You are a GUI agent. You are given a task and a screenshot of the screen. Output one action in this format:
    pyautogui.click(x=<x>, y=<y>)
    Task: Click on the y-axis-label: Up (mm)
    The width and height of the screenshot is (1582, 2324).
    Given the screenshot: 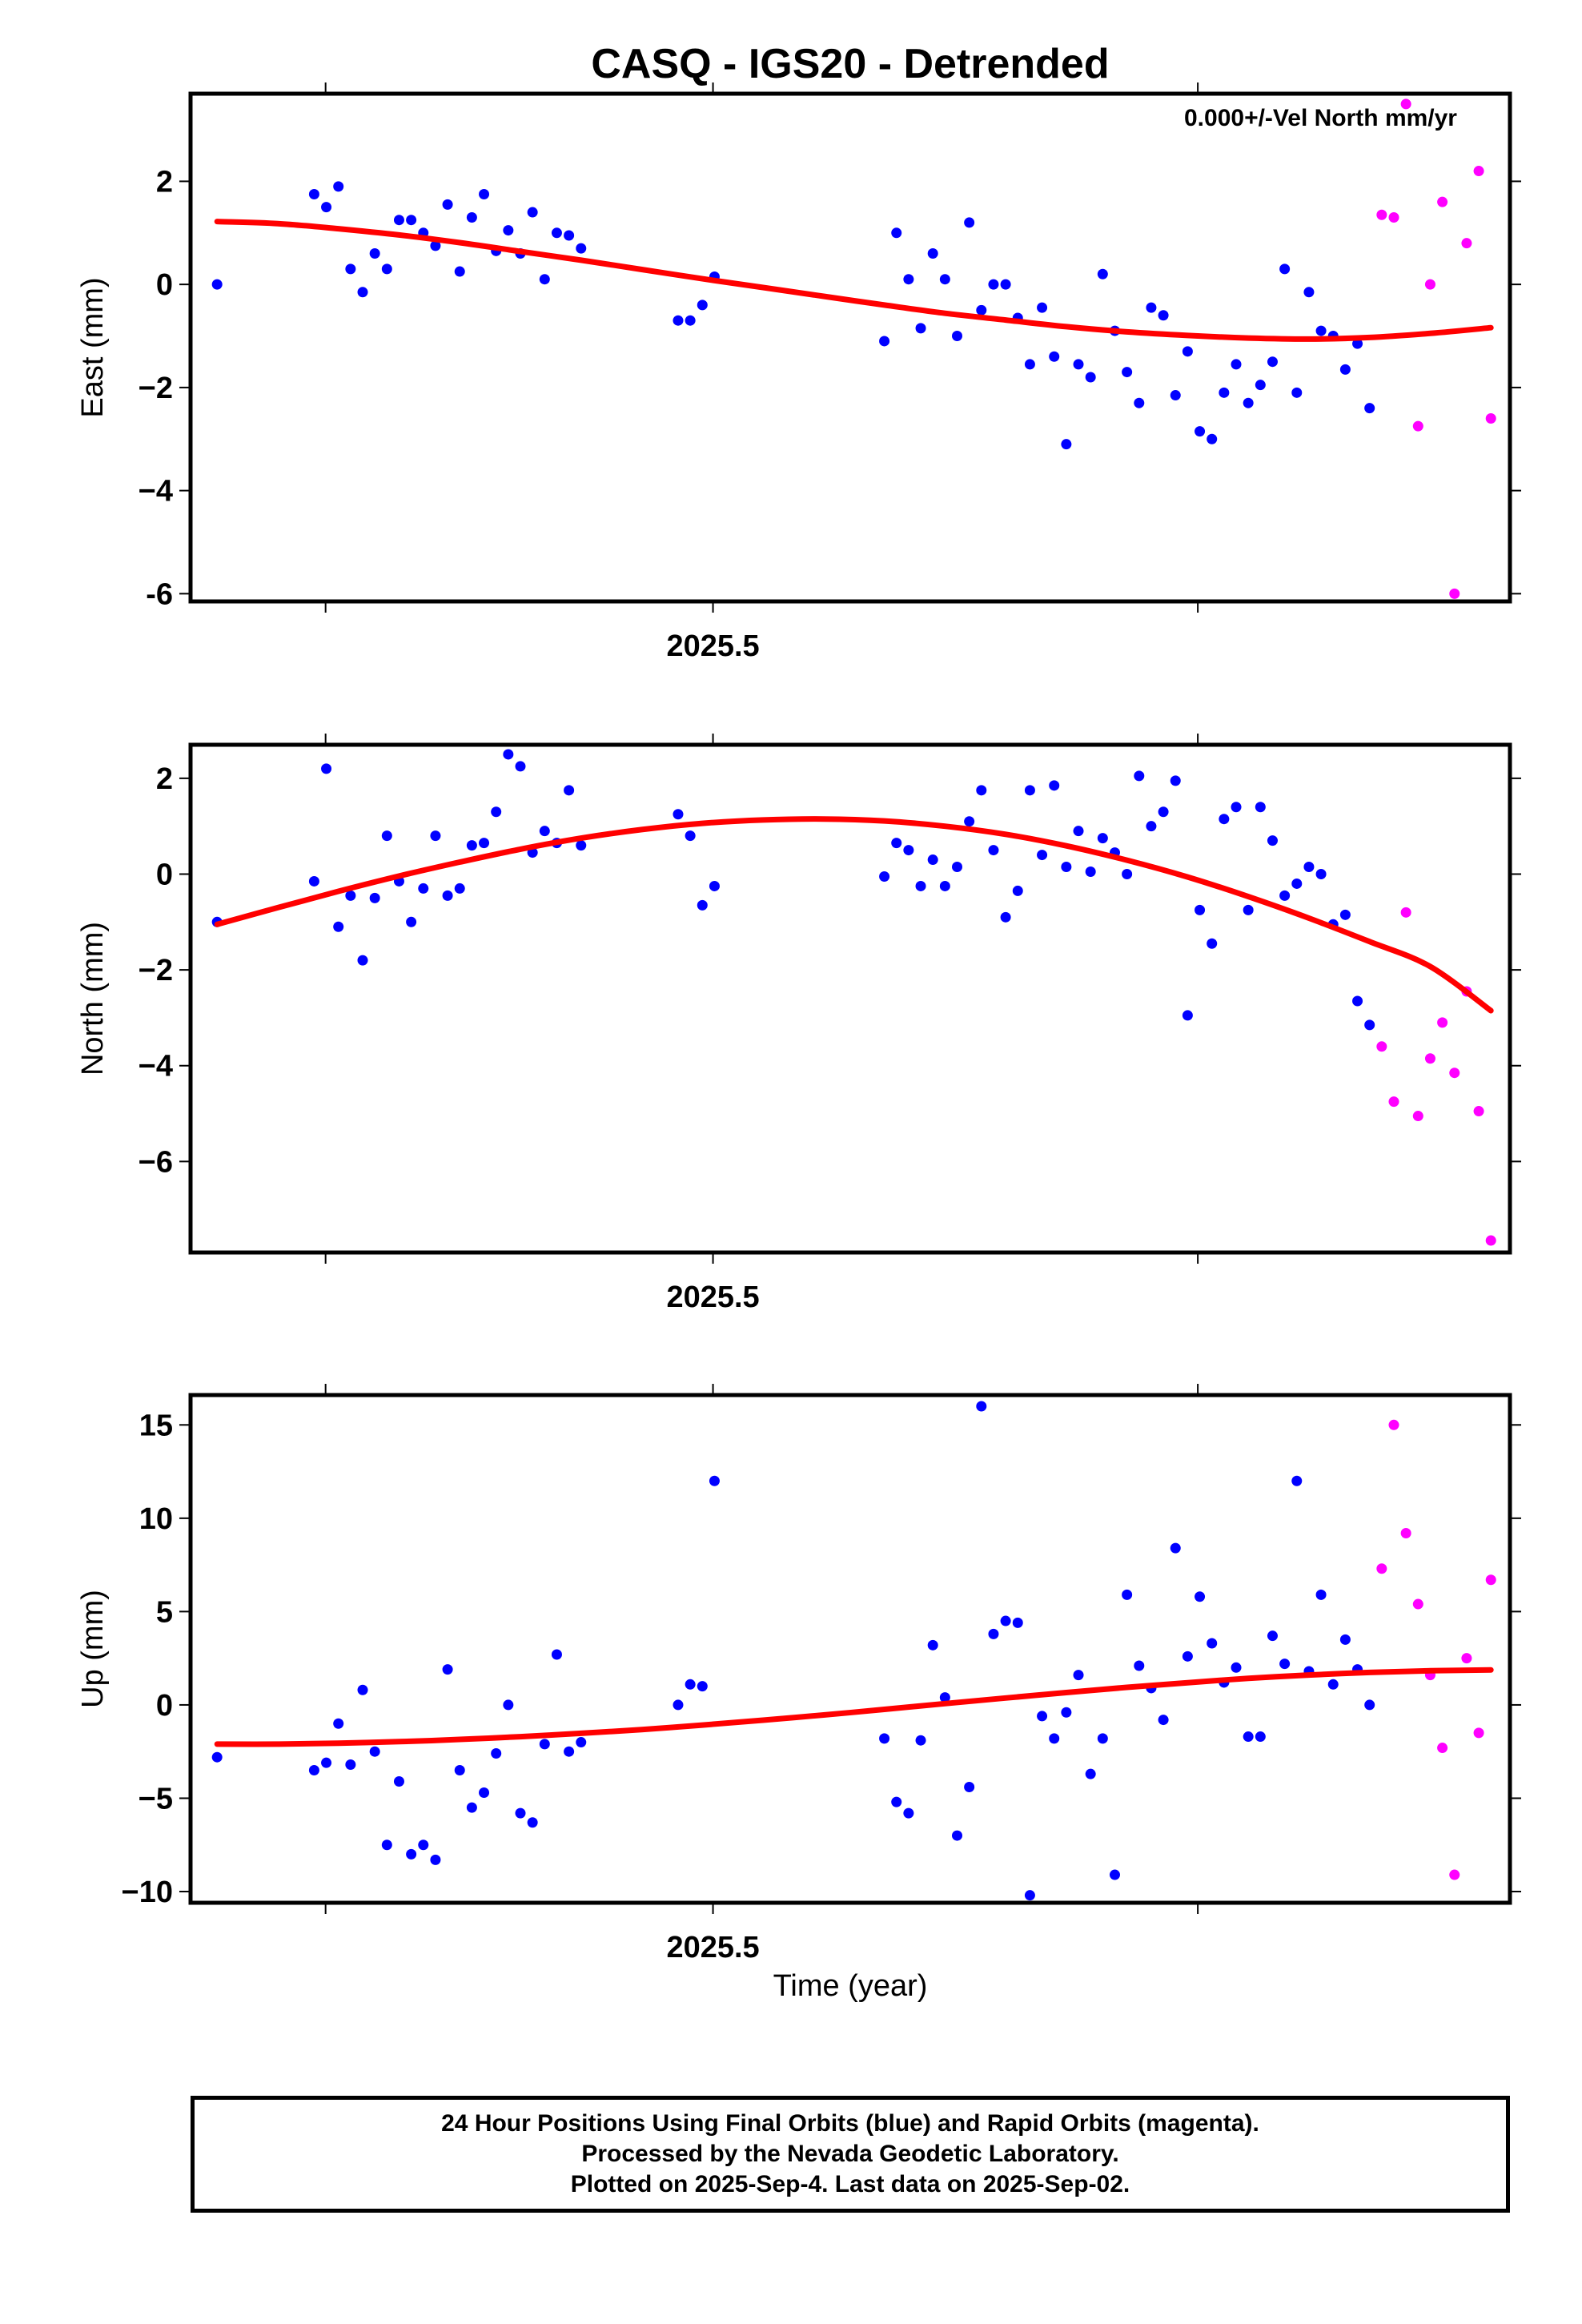 What is the action you would take?
    pyautogui.click(x=93, y=1649)
    